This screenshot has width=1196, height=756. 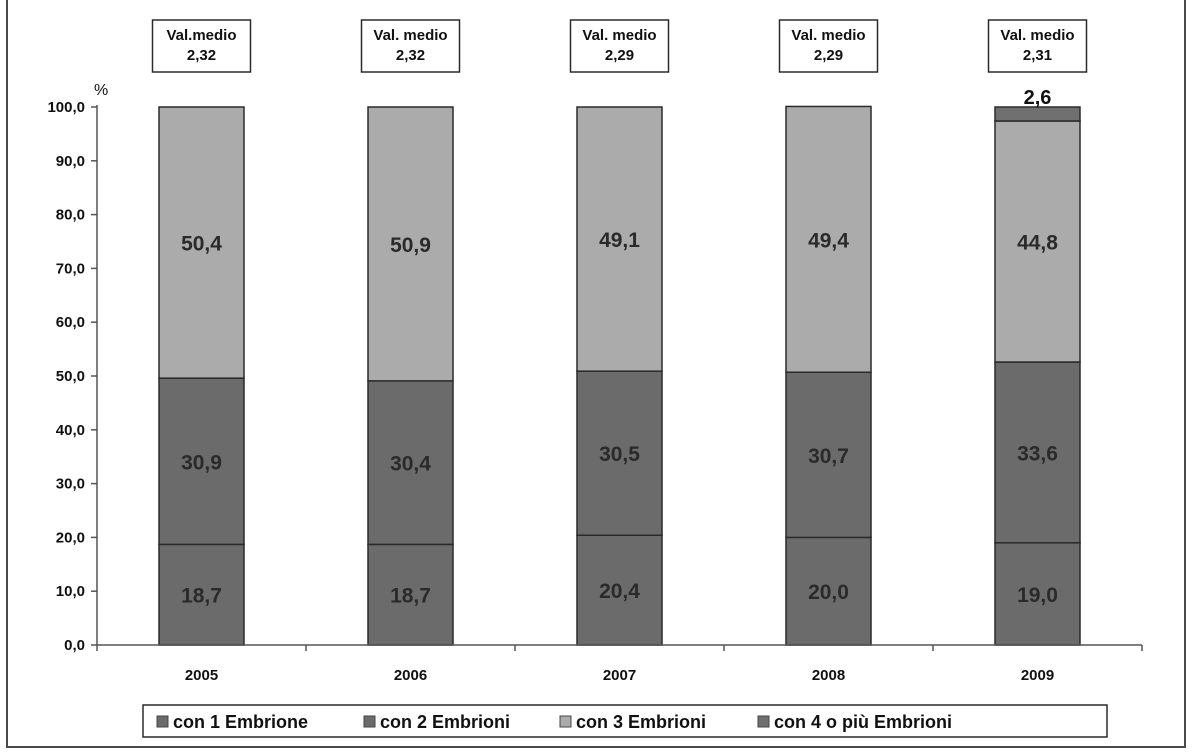 I want to click on data-label: 19,0, so click(x=1037, y=595).